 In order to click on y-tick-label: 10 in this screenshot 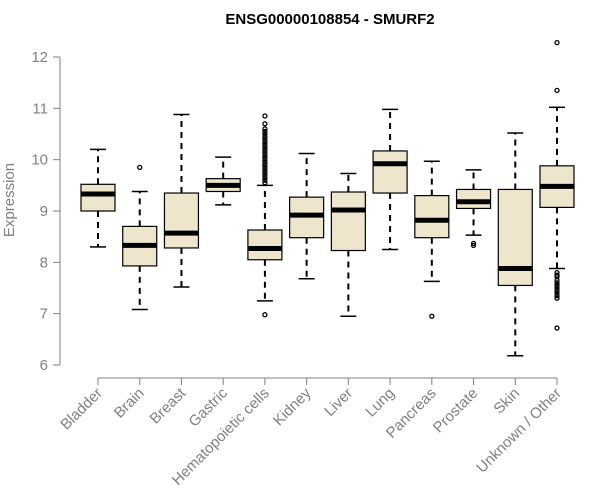, I will do `click(39, 160)`.